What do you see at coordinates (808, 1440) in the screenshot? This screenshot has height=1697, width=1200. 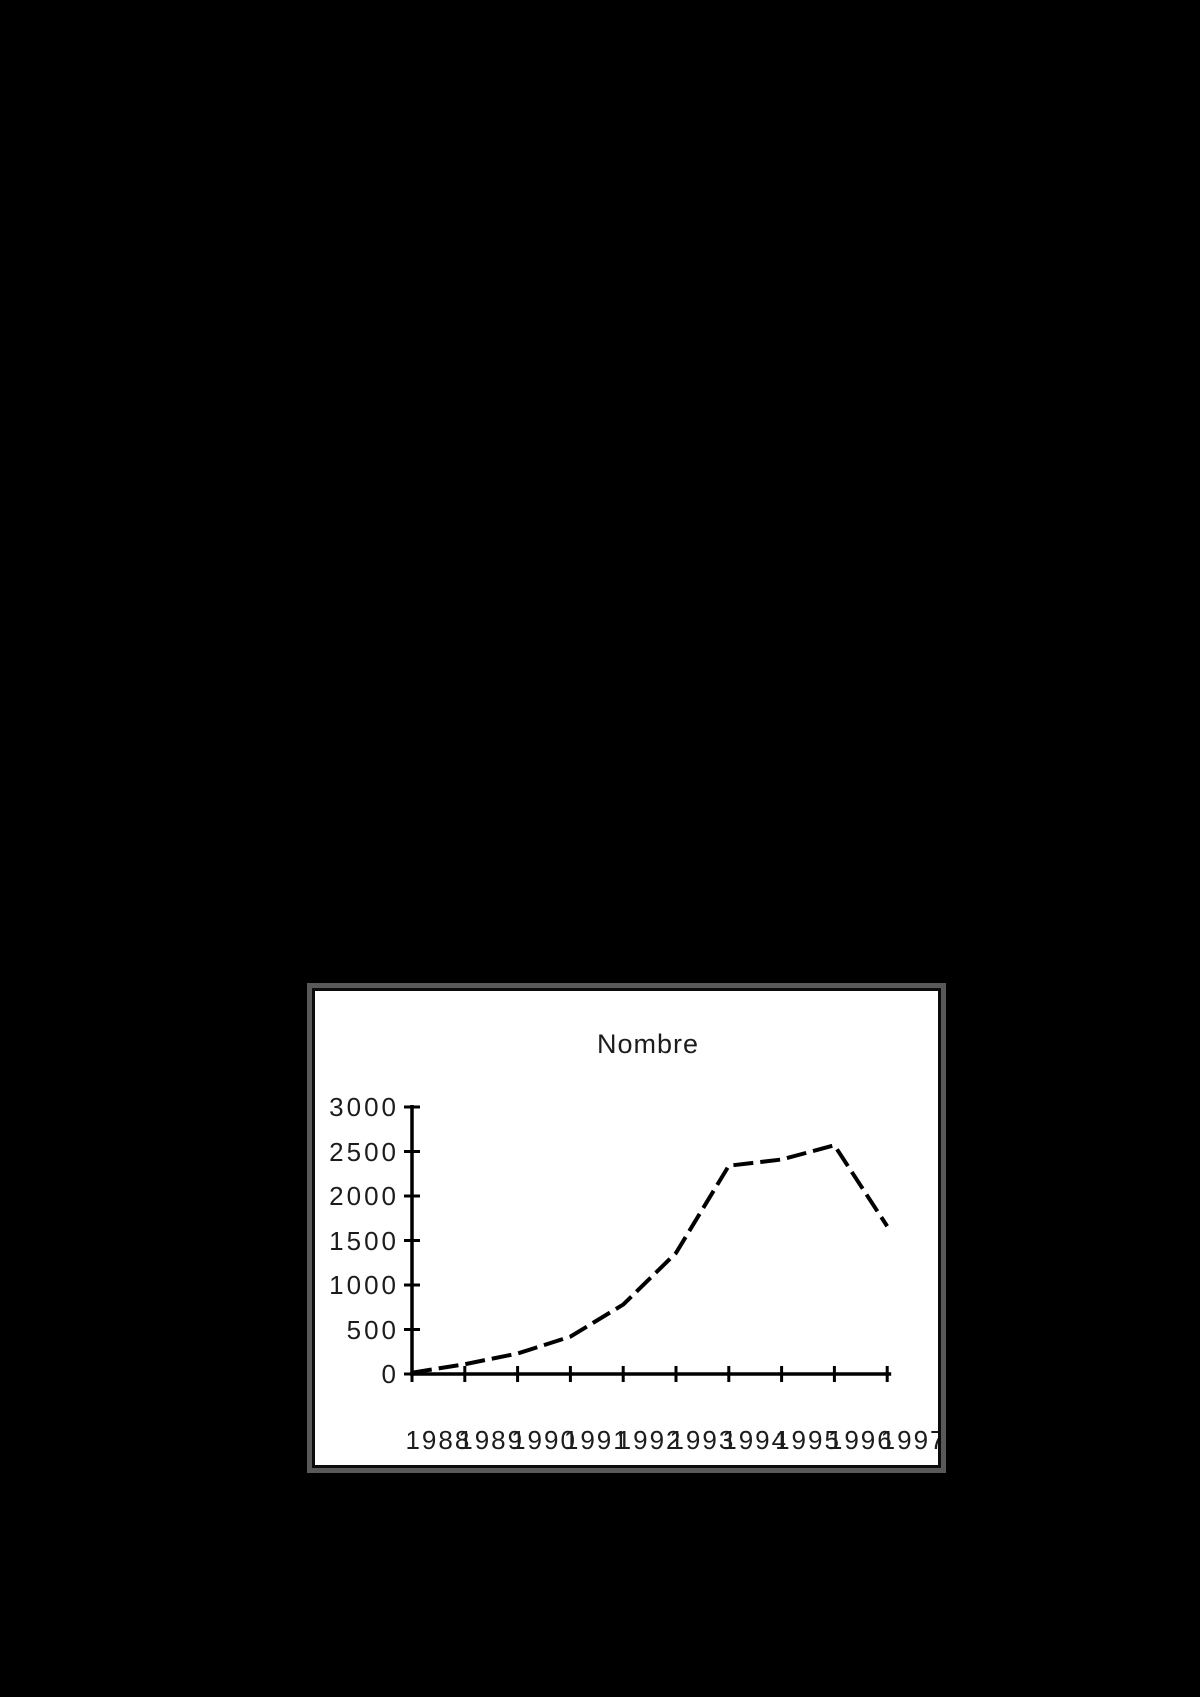 I see `x-tick-label: 1995` at bounding box center [808, 1440].